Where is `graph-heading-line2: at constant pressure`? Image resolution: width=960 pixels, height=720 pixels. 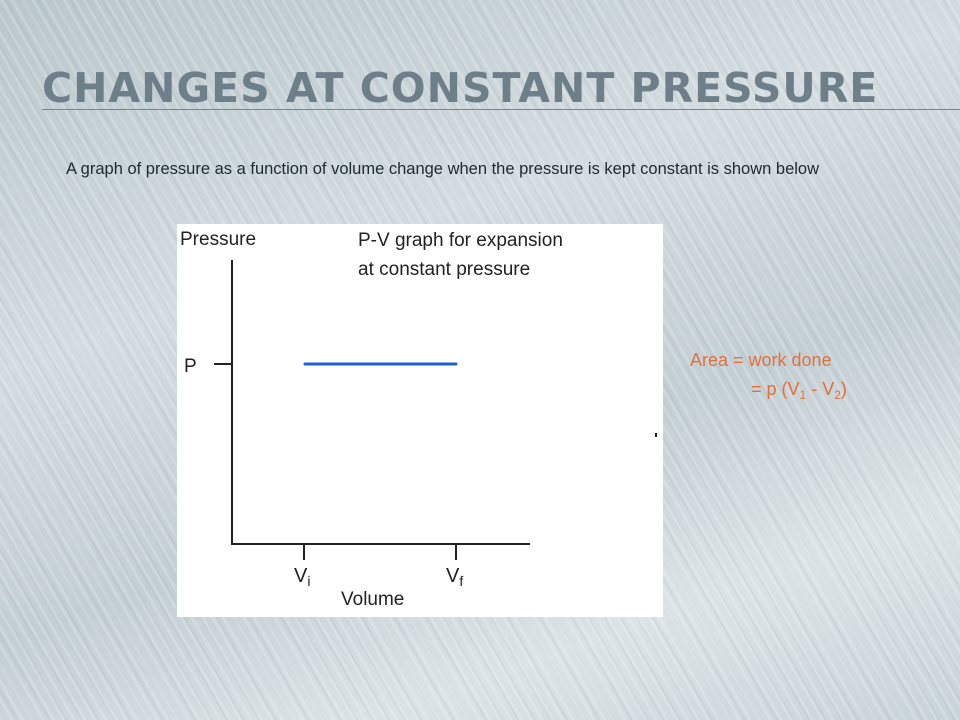 graph-heading-line2: at constant pressure is located at coordinates (444, 269).